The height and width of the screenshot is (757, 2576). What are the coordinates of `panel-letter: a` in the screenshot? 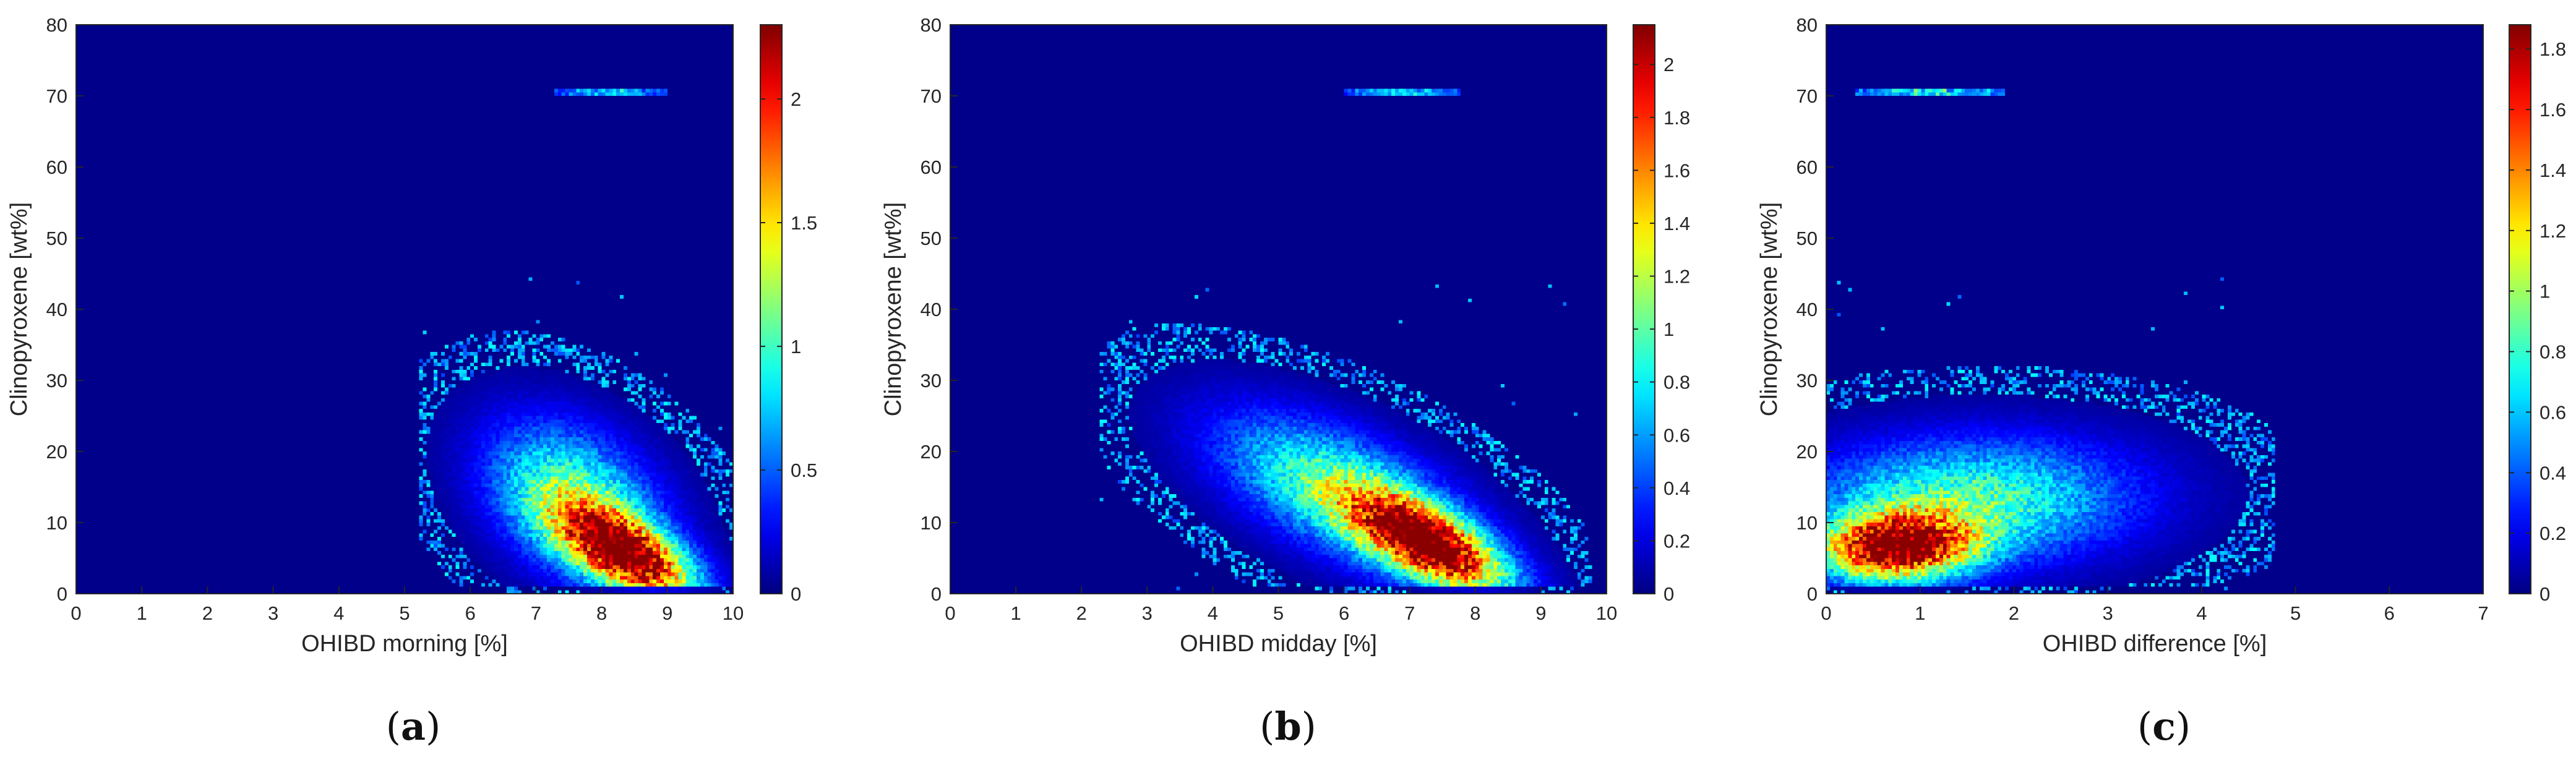 It's located at (413, 726).